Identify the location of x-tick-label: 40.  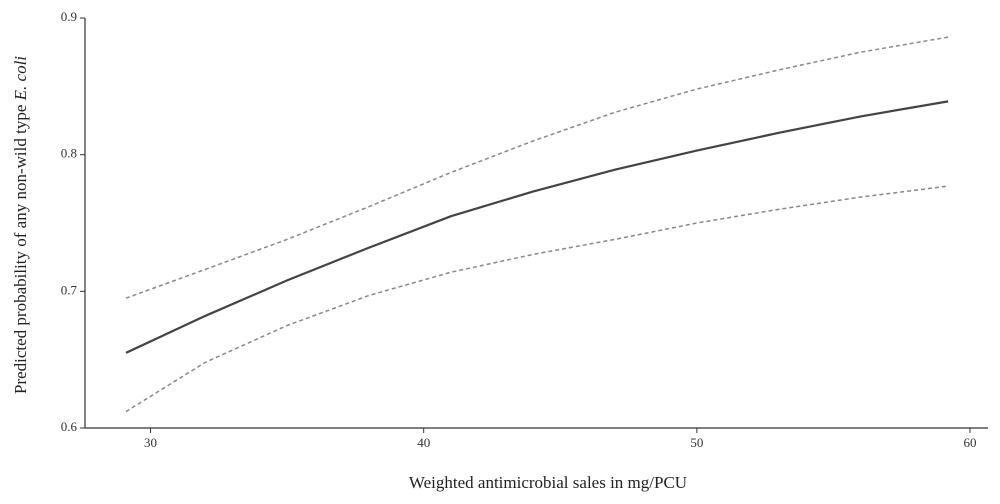
(423, 442).